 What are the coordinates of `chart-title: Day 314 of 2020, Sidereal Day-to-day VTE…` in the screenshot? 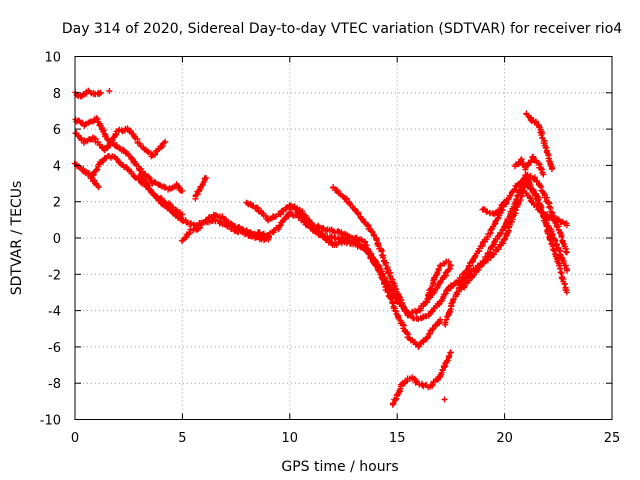 It's located at (342, 29).